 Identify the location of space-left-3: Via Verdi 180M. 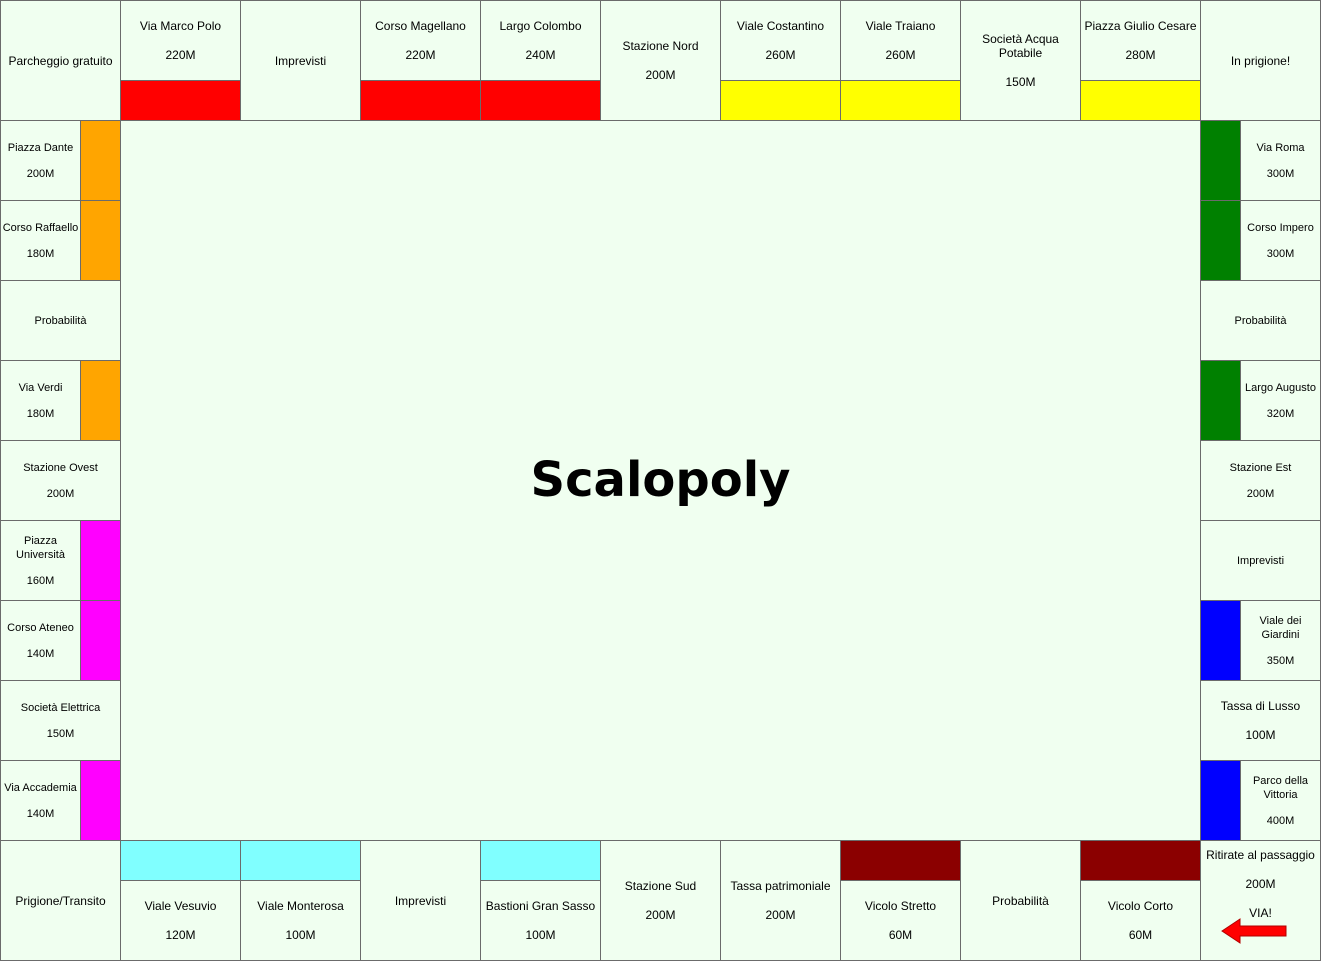
(40, 400).